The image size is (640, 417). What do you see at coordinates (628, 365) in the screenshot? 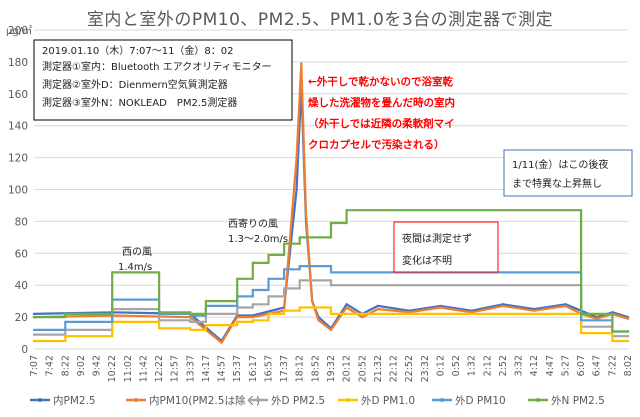
I see `x-tick-38: 8:02` at bounding box center [628, 365].